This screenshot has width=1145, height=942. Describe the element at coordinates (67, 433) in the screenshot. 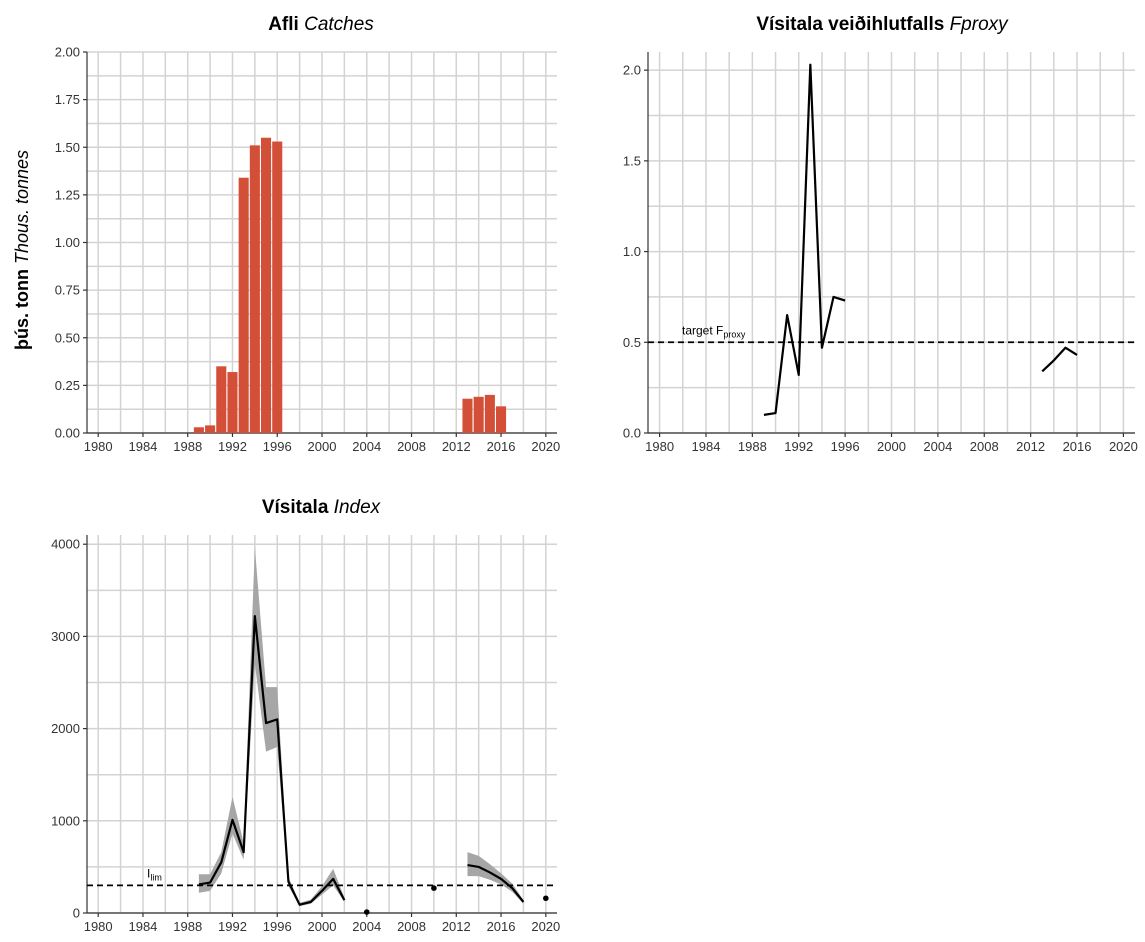

I see `catches-y-tick-label: 0.00` at that location.